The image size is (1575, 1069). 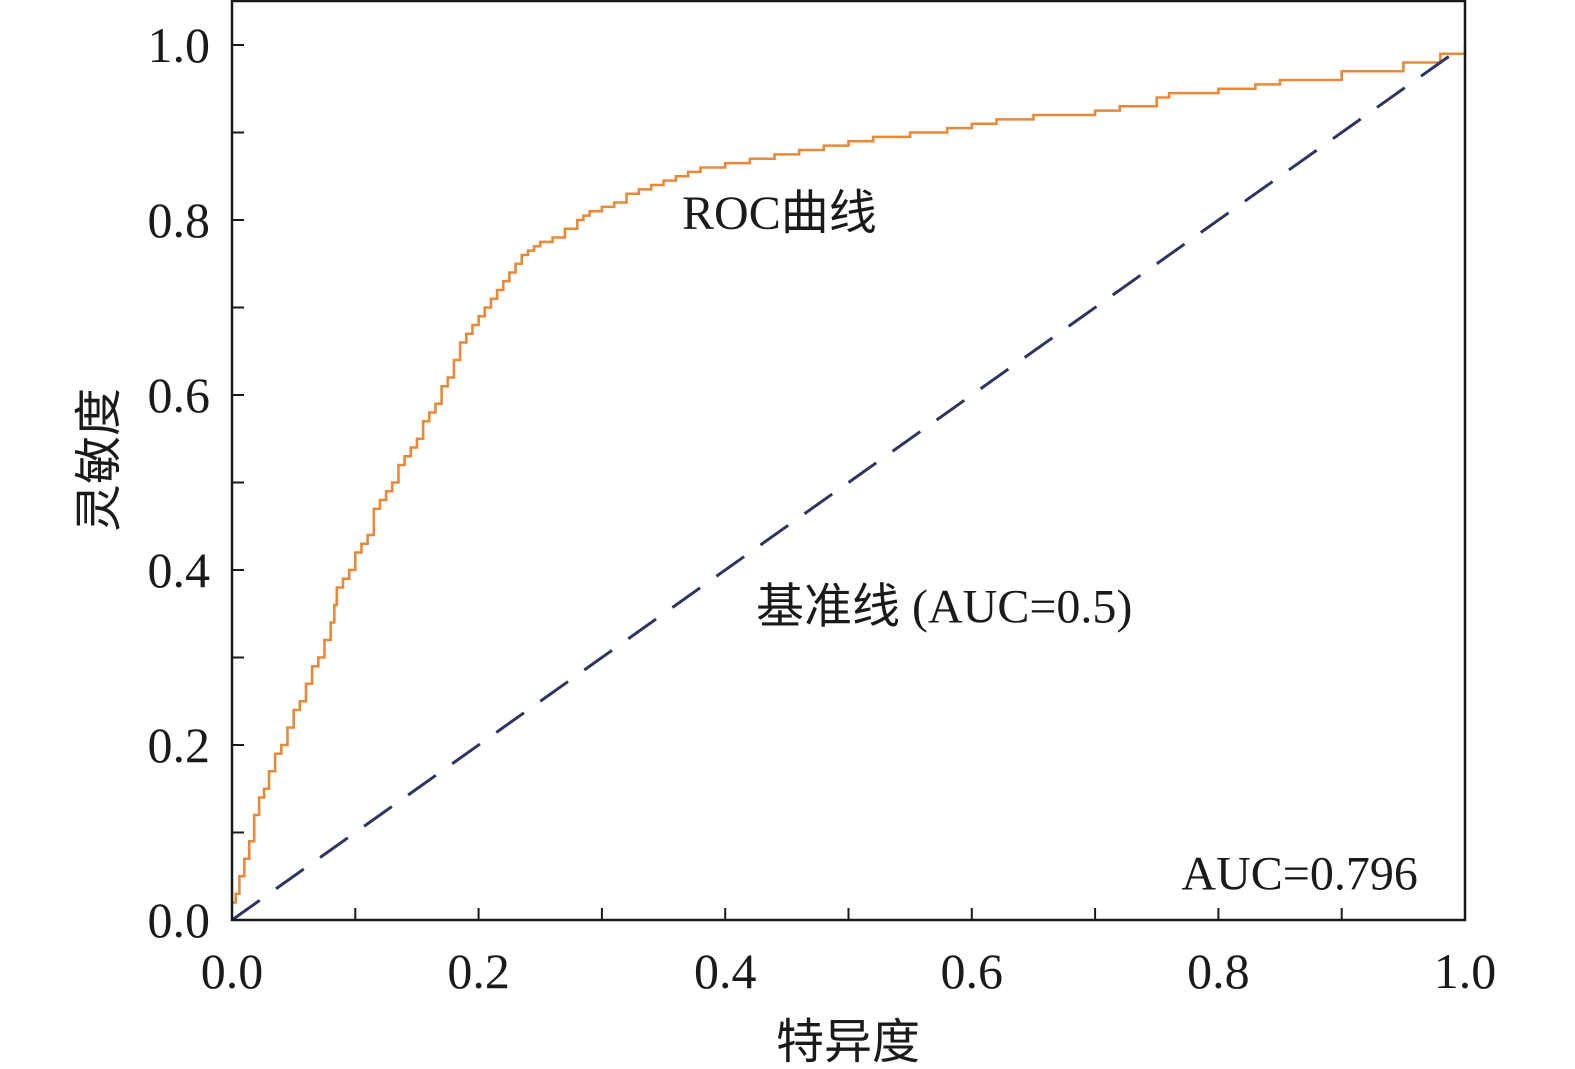 I want to click on x-tick-label: 0.2, so click(x=478, y=971).